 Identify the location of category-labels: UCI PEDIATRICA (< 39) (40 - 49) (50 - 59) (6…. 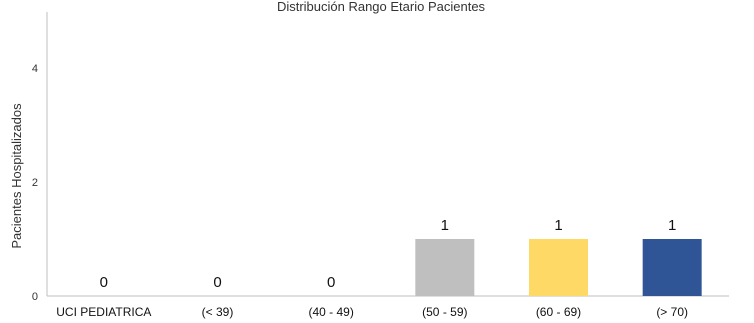
(372, 312).